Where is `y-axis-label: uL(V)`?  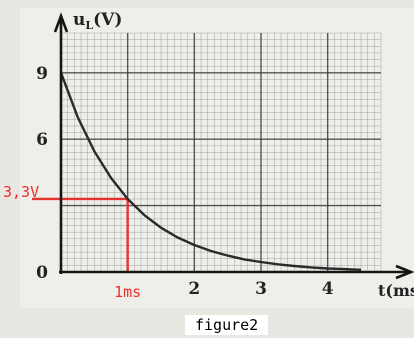 y-axis-label: uL(V) is located at coordinates (97, 21).